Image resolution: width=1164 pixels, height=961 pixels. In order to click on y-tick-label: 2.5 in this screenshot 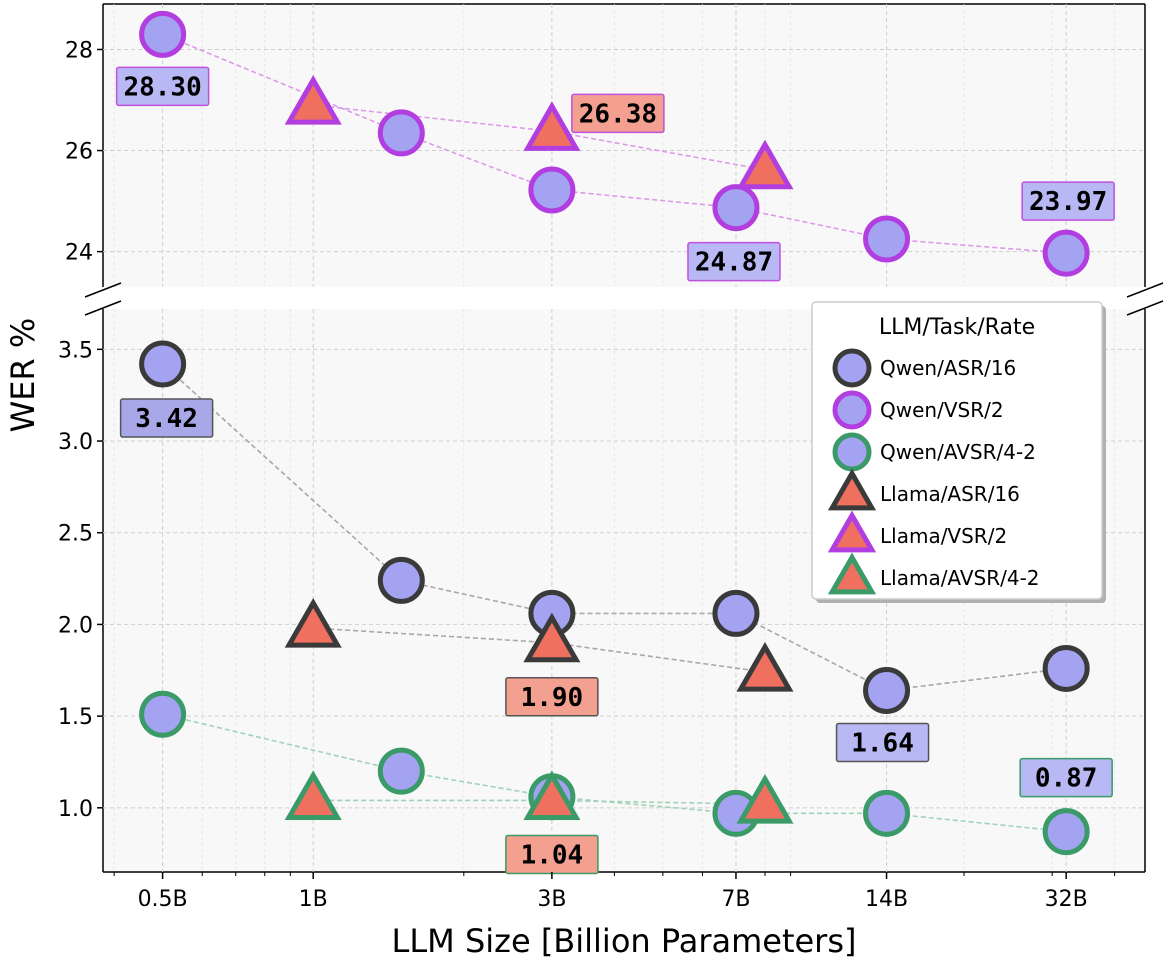, I will do `click(75, 534)`.